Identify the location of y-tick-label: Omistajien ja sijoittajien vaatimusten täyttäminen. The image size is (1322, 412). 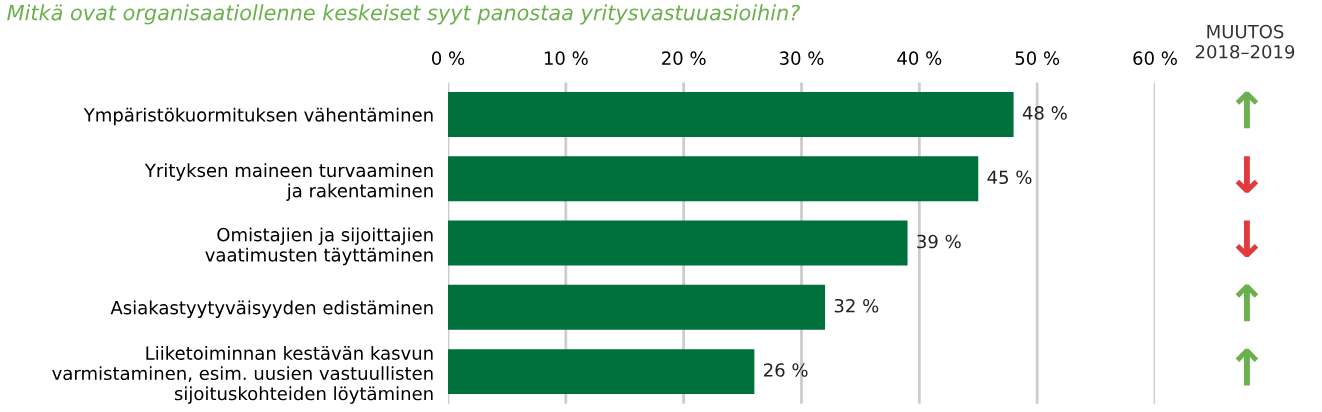
(319, 246).